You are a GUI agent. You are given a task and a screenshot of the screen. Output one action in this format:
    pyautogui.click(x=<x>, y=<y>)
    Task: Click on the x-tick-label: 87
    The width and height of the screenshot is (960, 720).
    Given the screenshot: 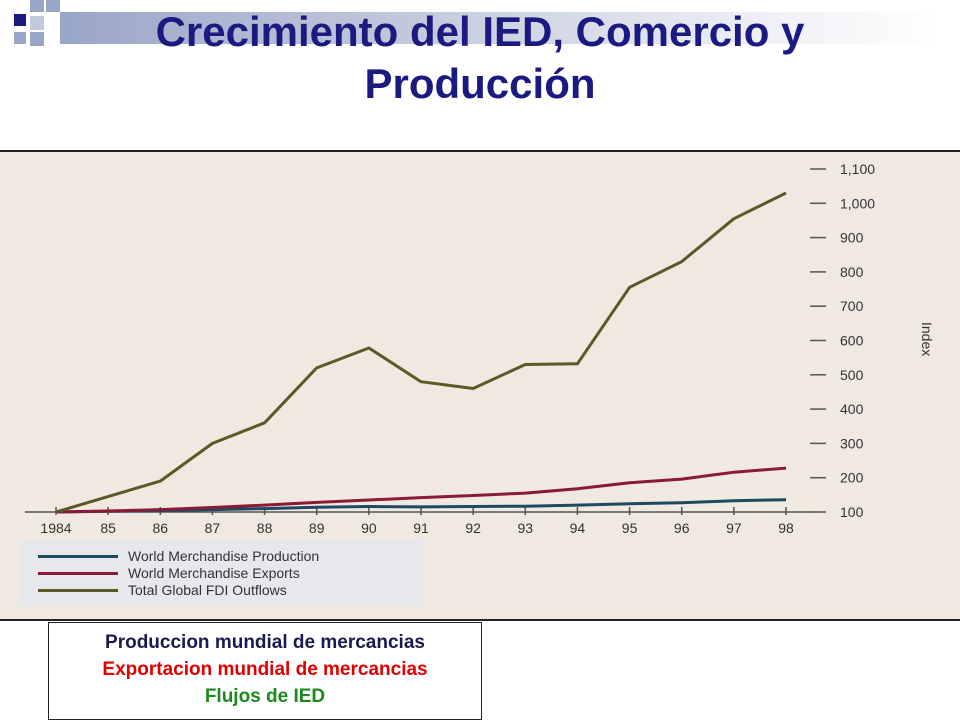 What is the action you would take?
    pyautogui.click(x=213, y=528)
    